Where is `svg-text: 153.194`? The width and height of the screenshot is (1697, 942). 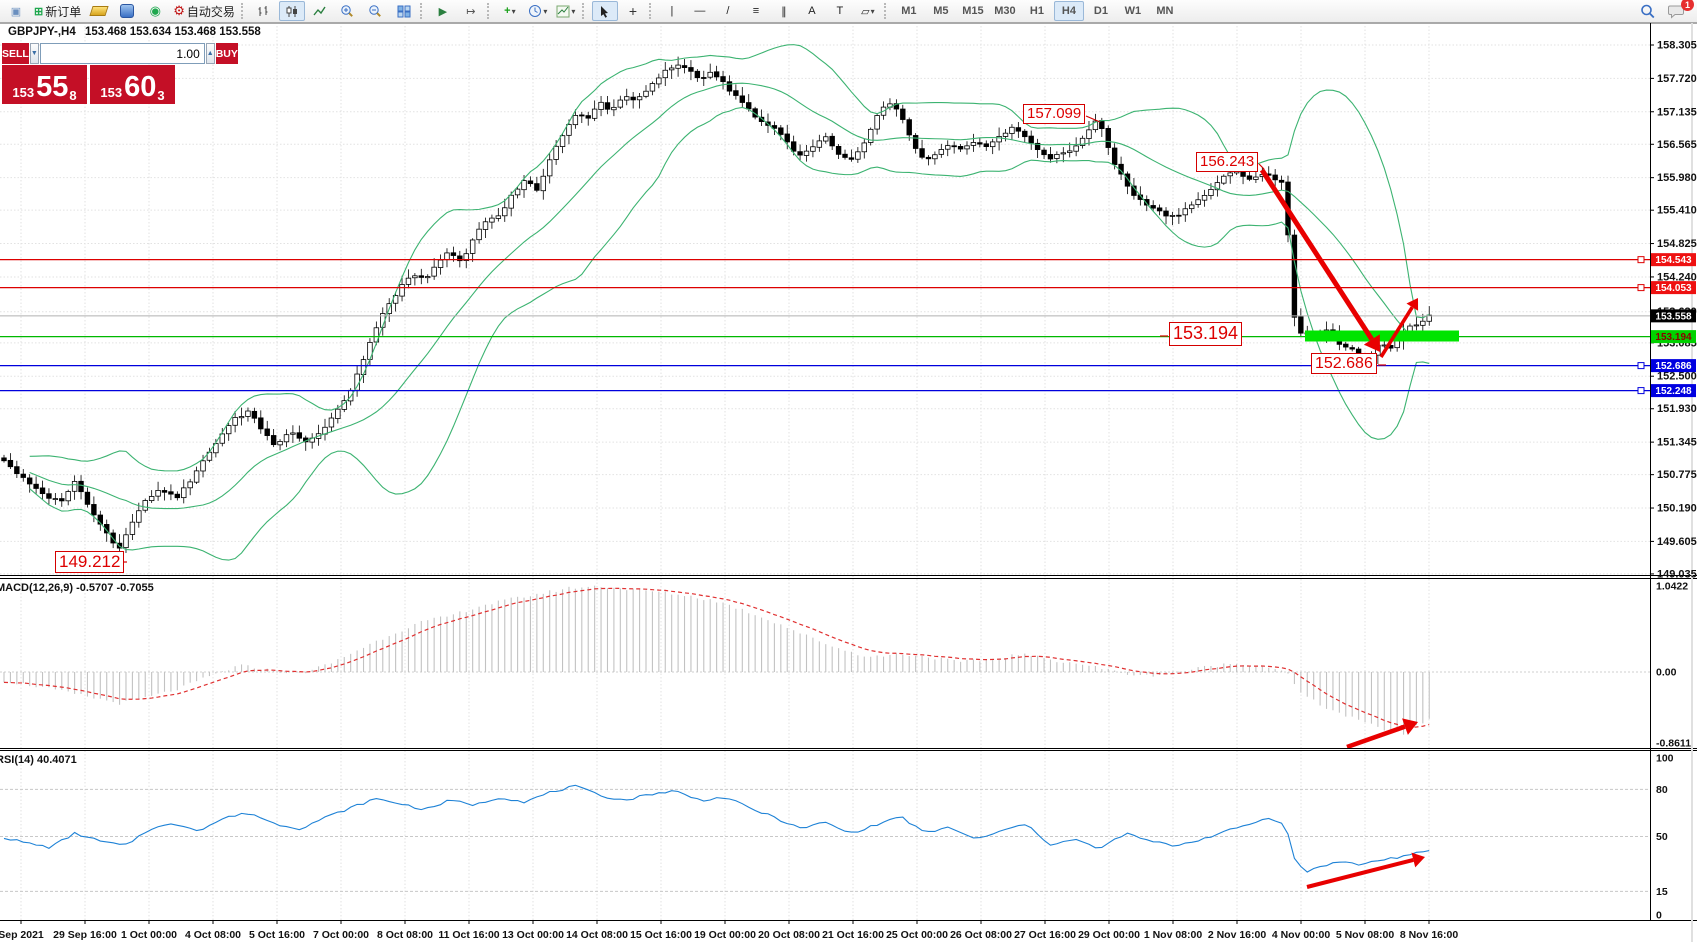 svg-text: 153.194 is located at coordinates (1673, 337).